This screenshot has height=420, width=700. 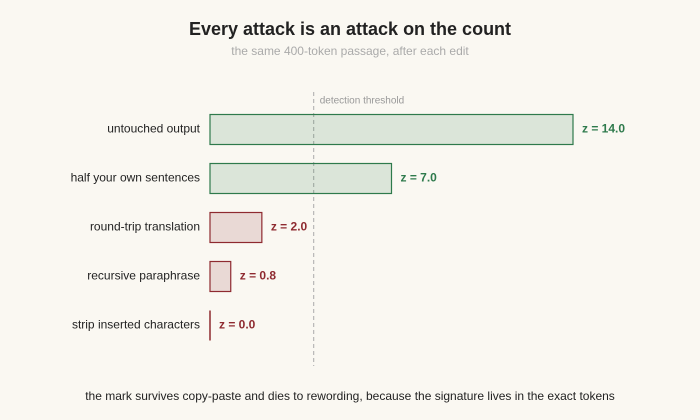 What do you see at coordinates (419, 178) in the screenshot?
I see `value-label: z = 7.0` at bounding box center [419, 178].